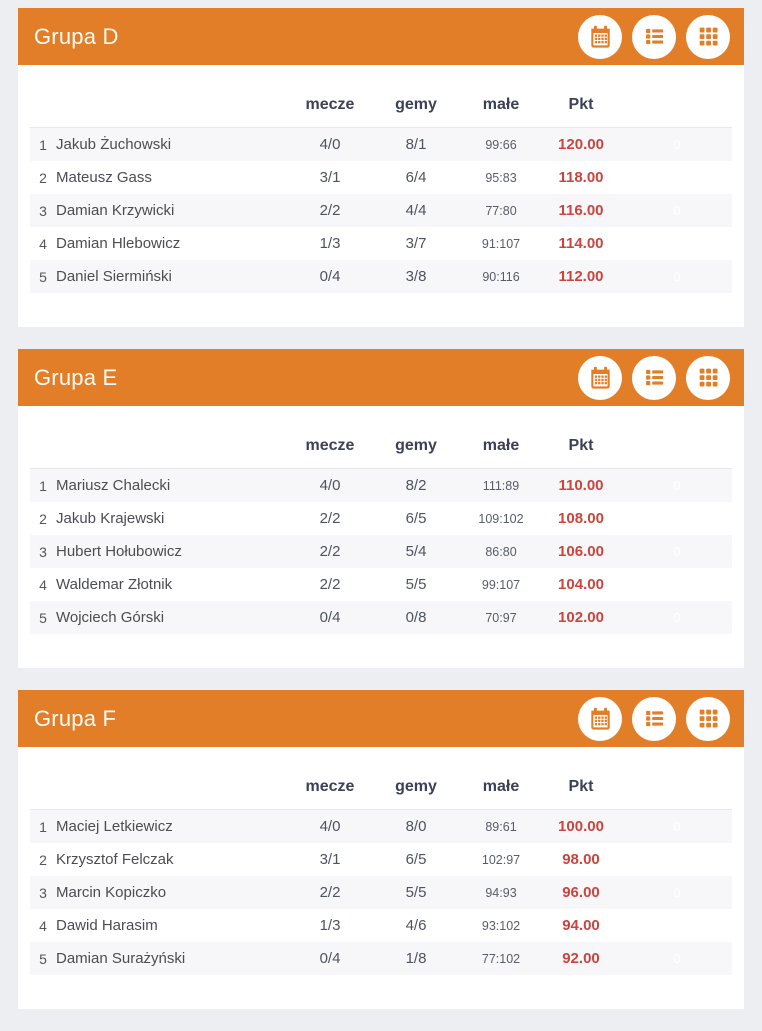 This screenshot has height=1031, width=762. Describe the element at coordinates (501, 551) in the screenshot. I see `male-value: 86:80` at that location.